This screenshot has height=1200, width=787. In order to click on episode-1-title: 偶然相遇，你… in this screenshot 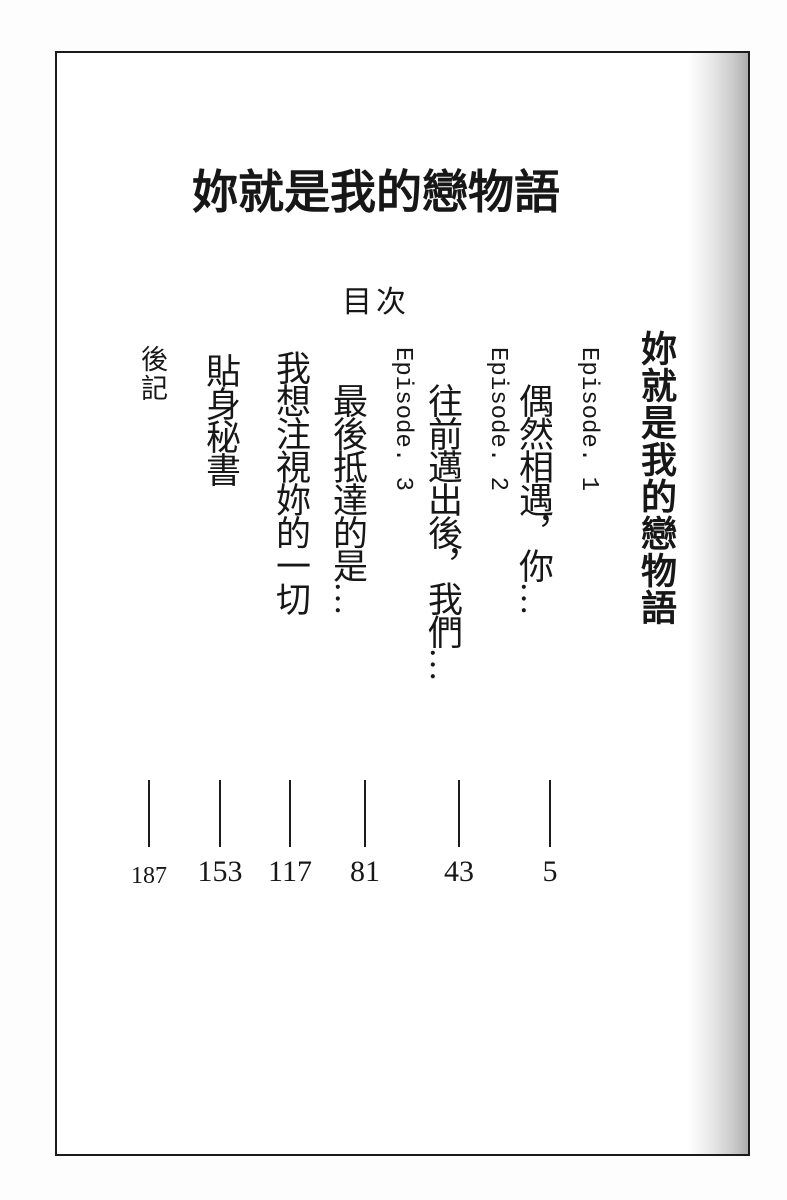, I will do `click(533, 498)`.